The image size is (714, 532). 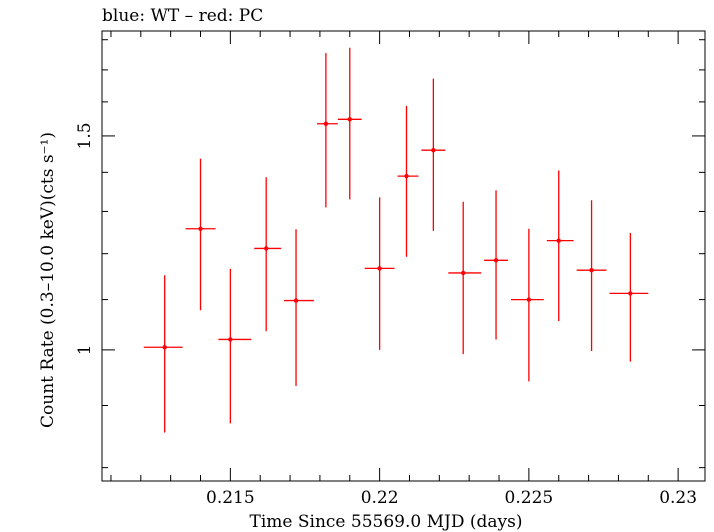 I want to click on x-tick-label: 0.215, so click(x=230, y=498).